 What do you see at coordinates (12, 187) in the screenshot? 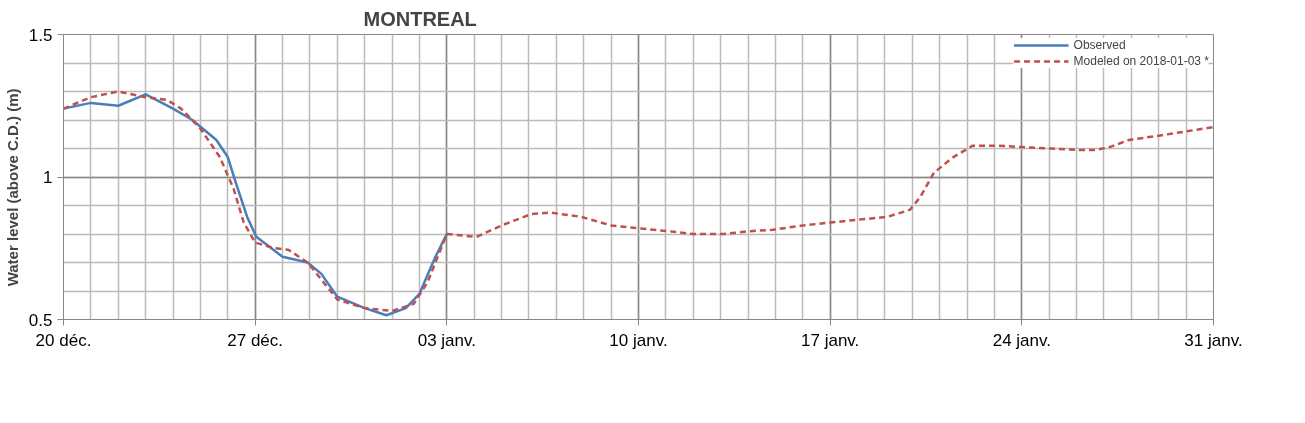
I see `y-axis-title: Water level (above C.D.) (m)` at bounding box center [12, 187].